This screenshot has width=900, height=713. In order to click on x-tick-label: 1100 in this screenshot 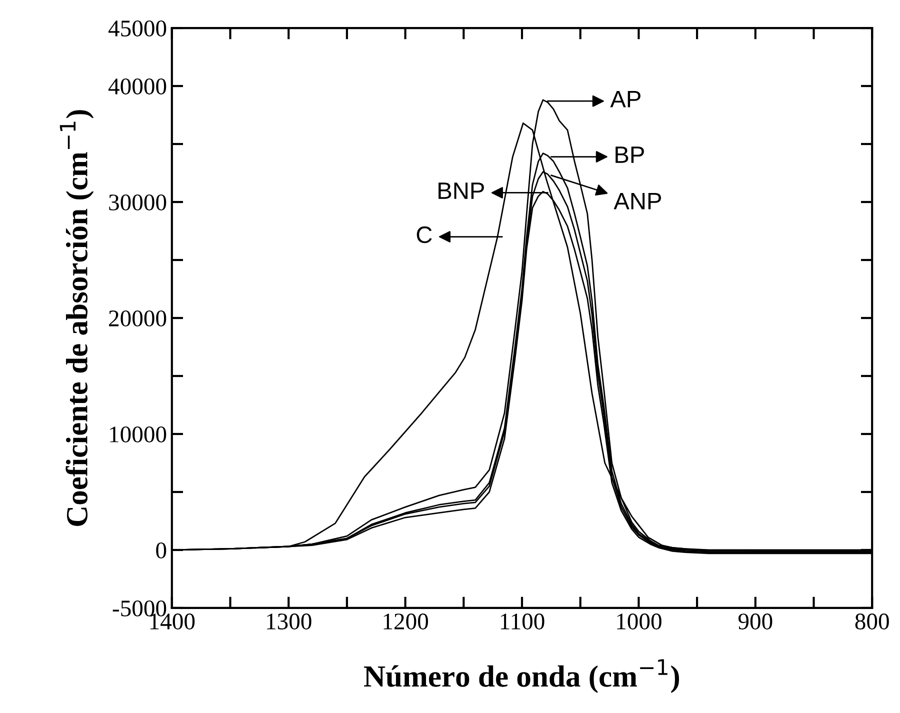, I will do `click(522, 622)`.